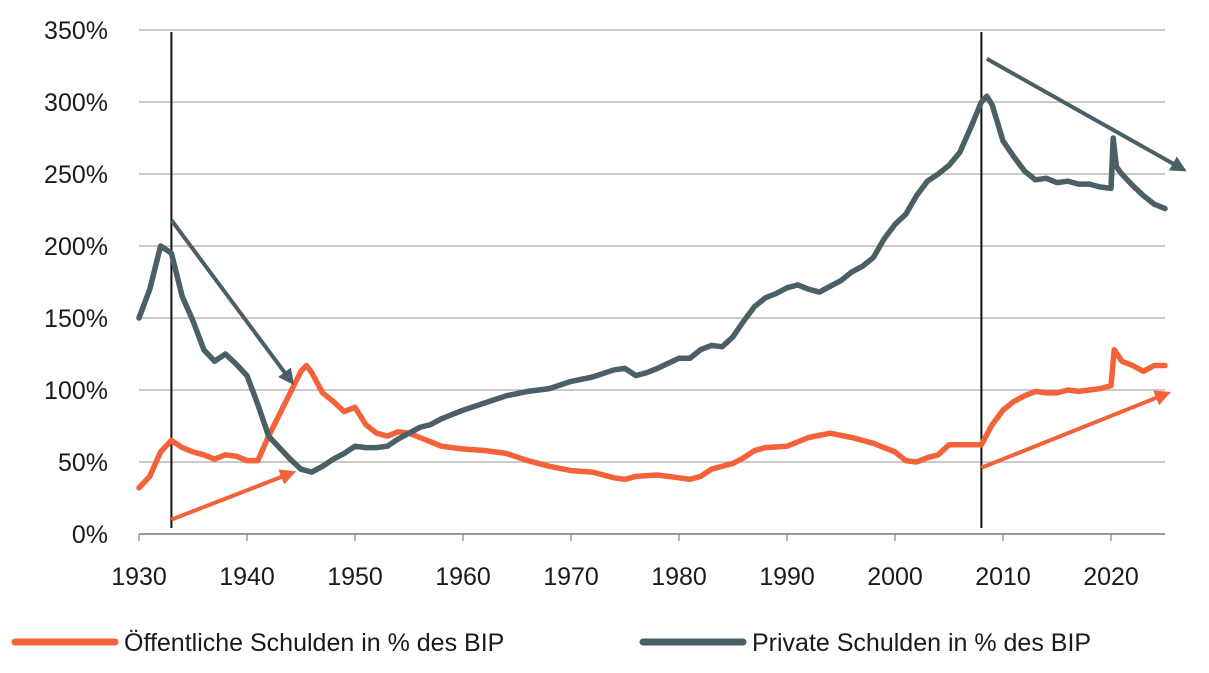 Image resolution: width=1209 pixels, height=673 pixels. I want to click on x-tick-label: 1970, so click(571, 577).